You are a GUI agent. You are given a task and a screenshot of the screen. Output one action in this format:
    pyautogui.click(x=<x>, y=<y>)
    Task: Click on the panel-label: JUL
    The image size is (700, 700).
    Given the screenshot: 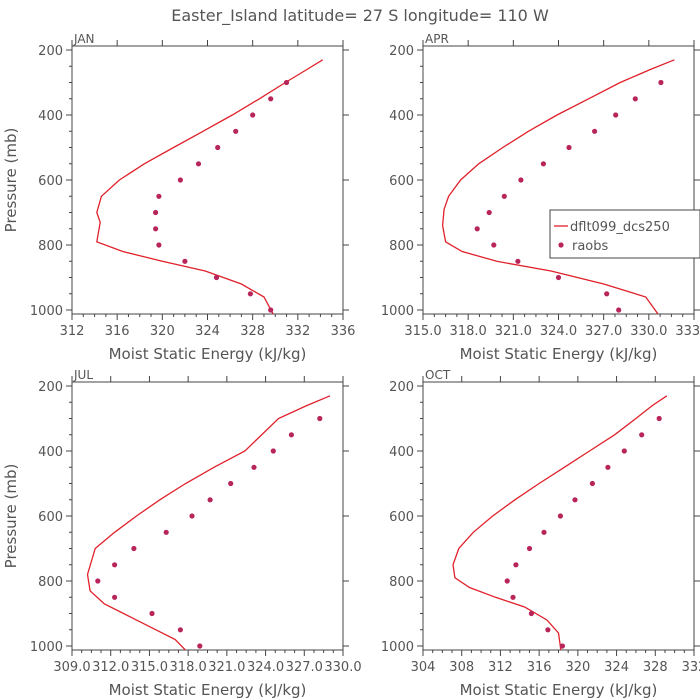 What is the action you would take?
    pyautogui.click(x=83, y=375)
    